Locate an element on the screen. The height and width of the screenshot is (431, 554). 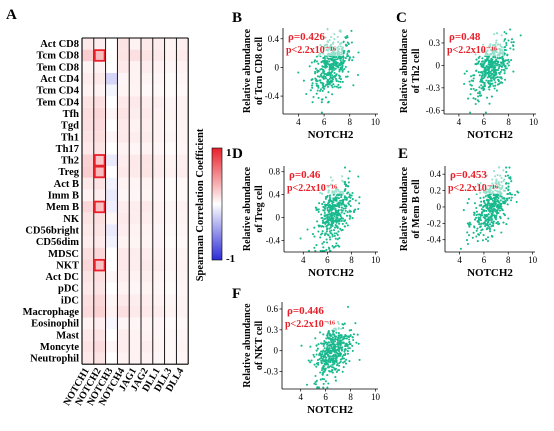
heatmap-cell-neutrophil-dll1 is located at coordinates (158, 358).